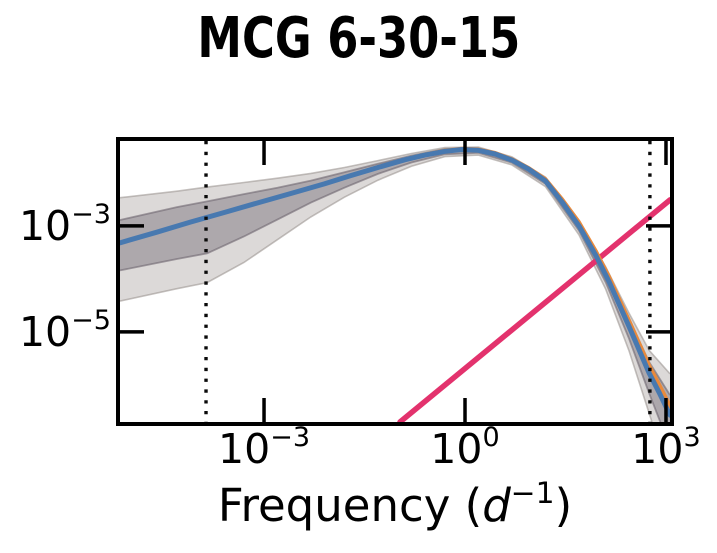 This screenshot has width=717, height=553. Describe the element at coordinates (496, 505) in the screenshot. I see `x-axis-label-variable: d` at that location.